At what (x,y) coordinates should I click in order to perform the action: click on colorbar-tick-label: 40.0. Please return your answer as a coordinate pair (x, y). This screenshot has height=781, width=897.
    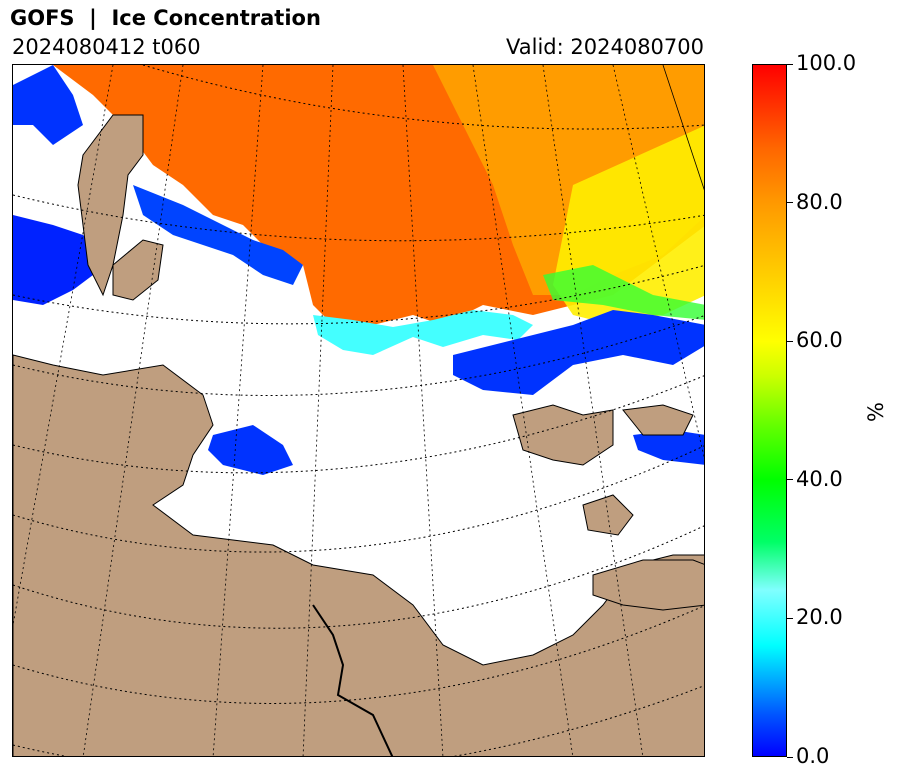
    Looking at the image, I should click on (819, 478).